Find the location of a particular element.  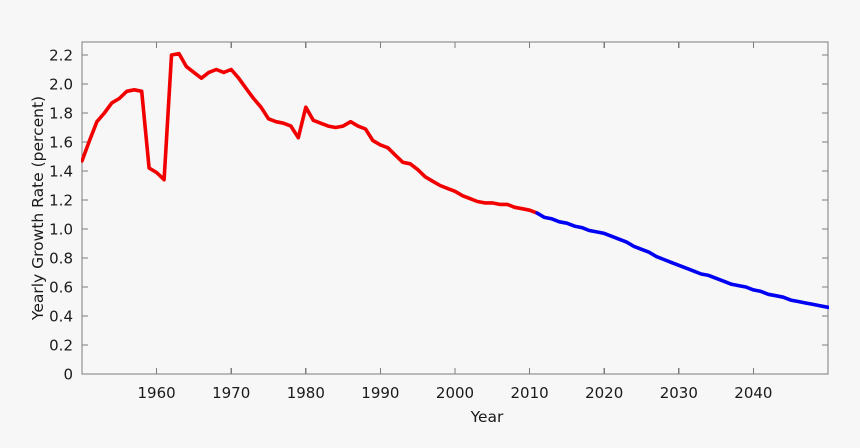

y-tick-label: 0.2 is located at coordinates (61, 346).